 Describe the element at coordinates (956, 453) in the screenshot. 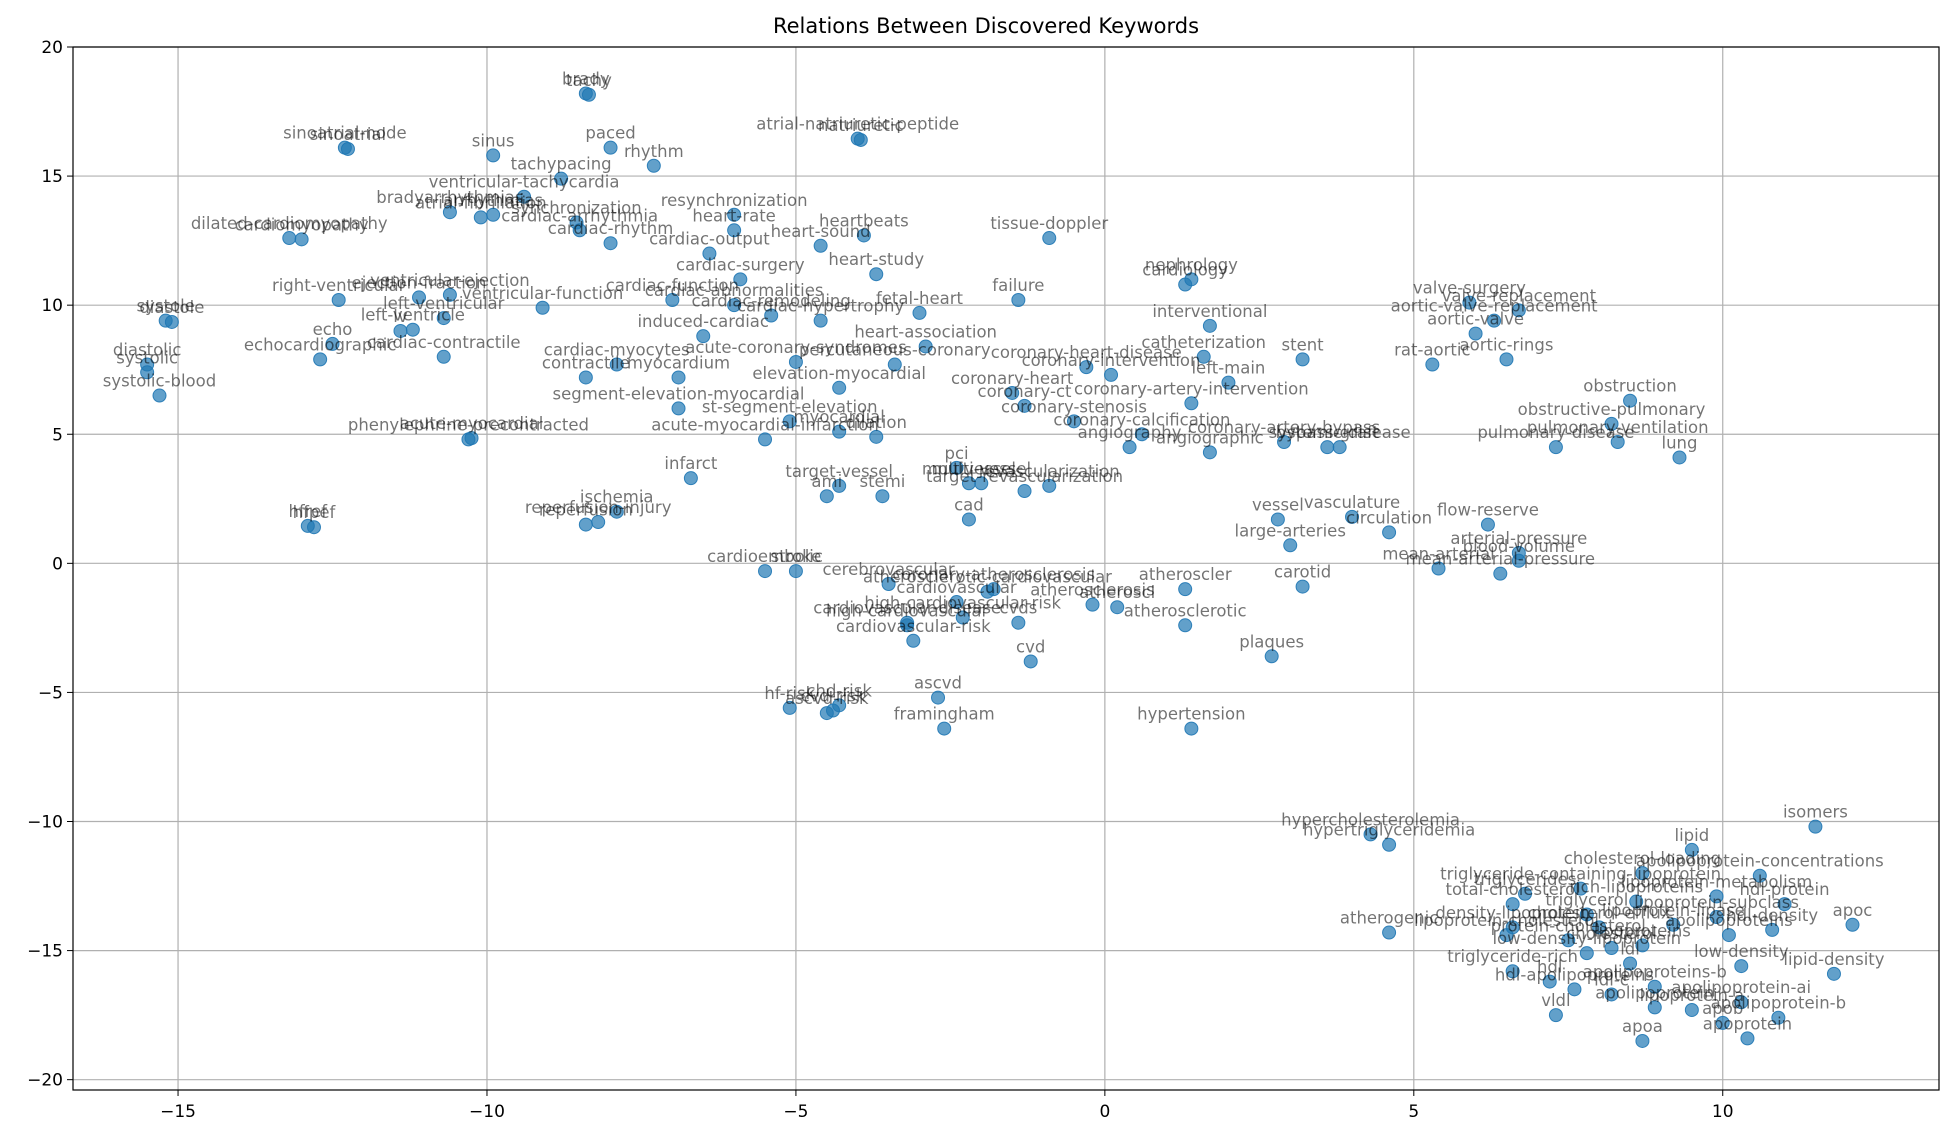

I see `point-label: pci` at that location.